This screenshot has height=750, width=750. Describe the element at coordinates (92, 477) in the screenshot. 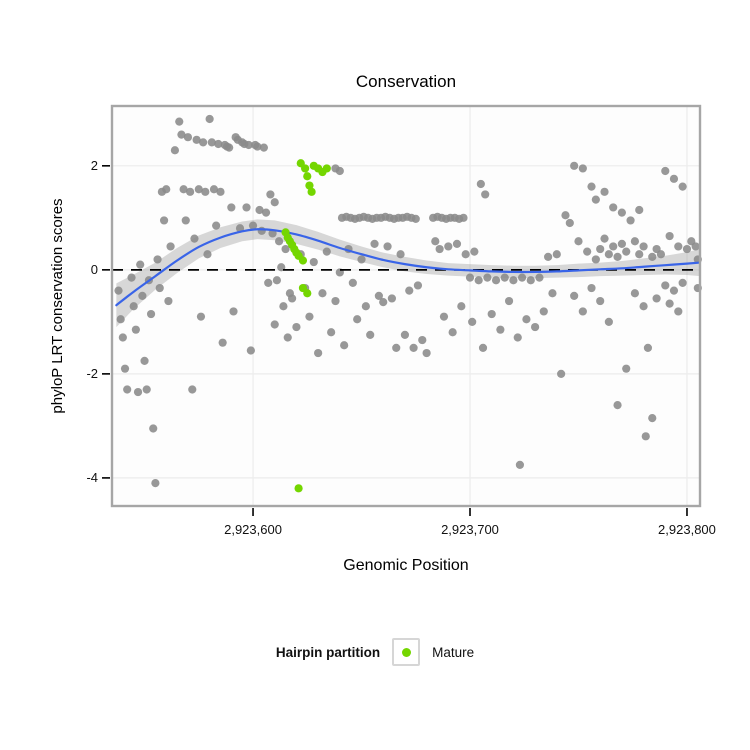

I see `y-tick-label: -4` at that location.